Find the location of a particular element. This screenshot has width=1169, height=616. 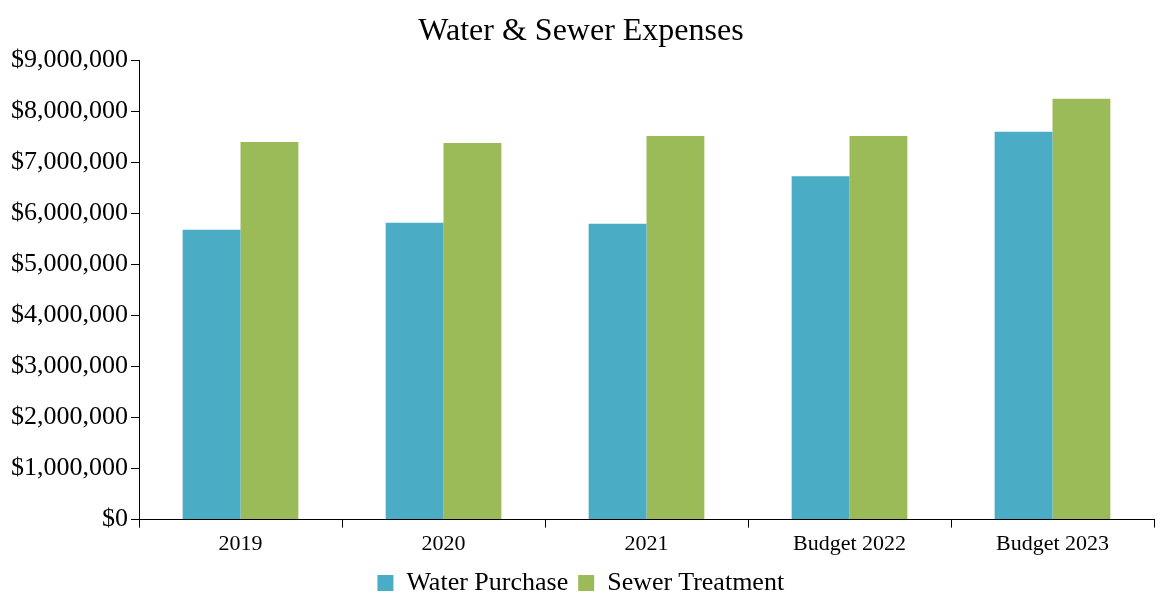

x-tick-label: 2021 is located at coordinates (646, 542).